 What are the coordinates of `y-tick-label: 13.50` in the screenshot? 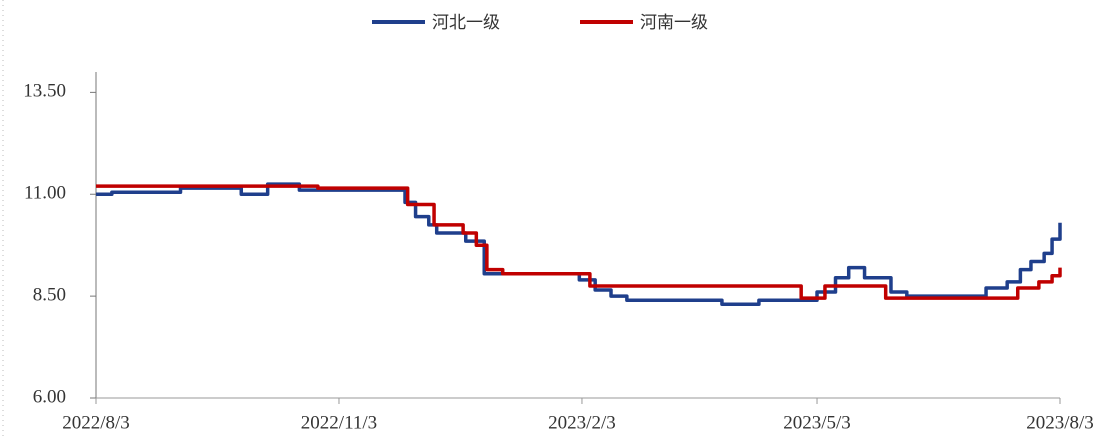 It's located at (44, 91).